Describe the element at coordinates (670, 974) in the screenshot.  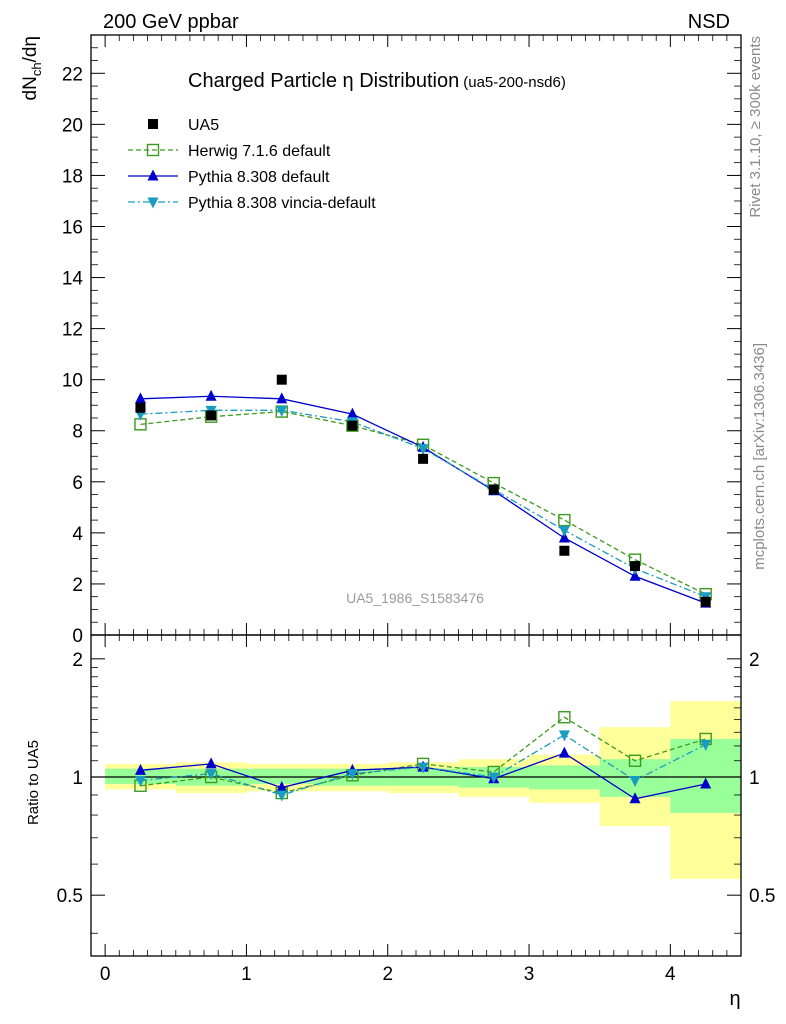
I see `x-tick-label-4: 4` at that location.